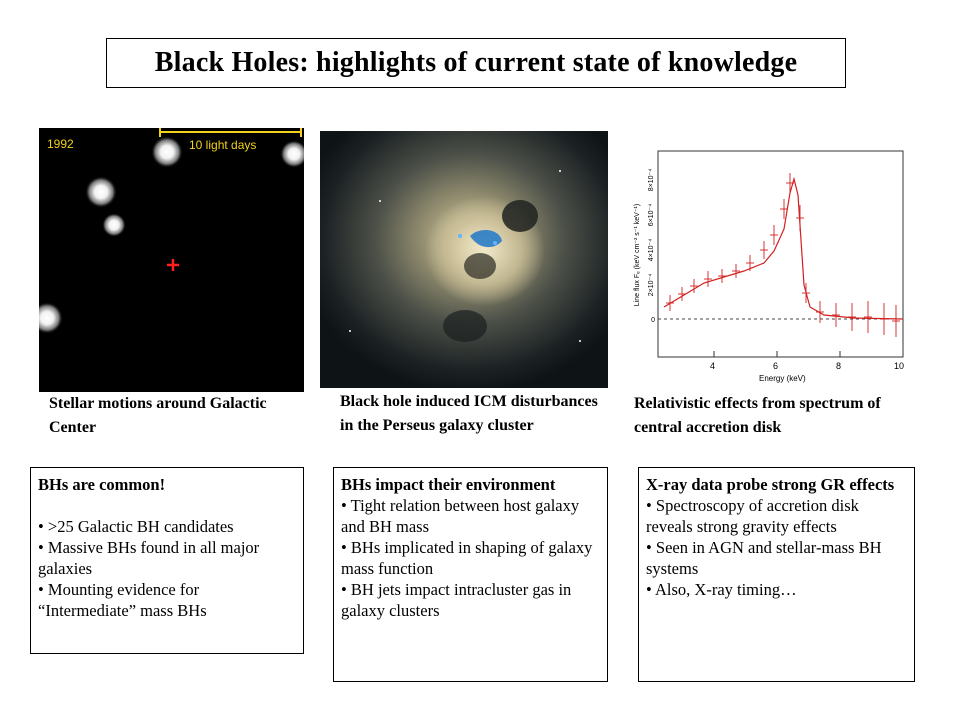  What do you see at coordinates (653, 320) in the screenshot?
I see `y-tick-label: 0` at bounding box center [653, 320].